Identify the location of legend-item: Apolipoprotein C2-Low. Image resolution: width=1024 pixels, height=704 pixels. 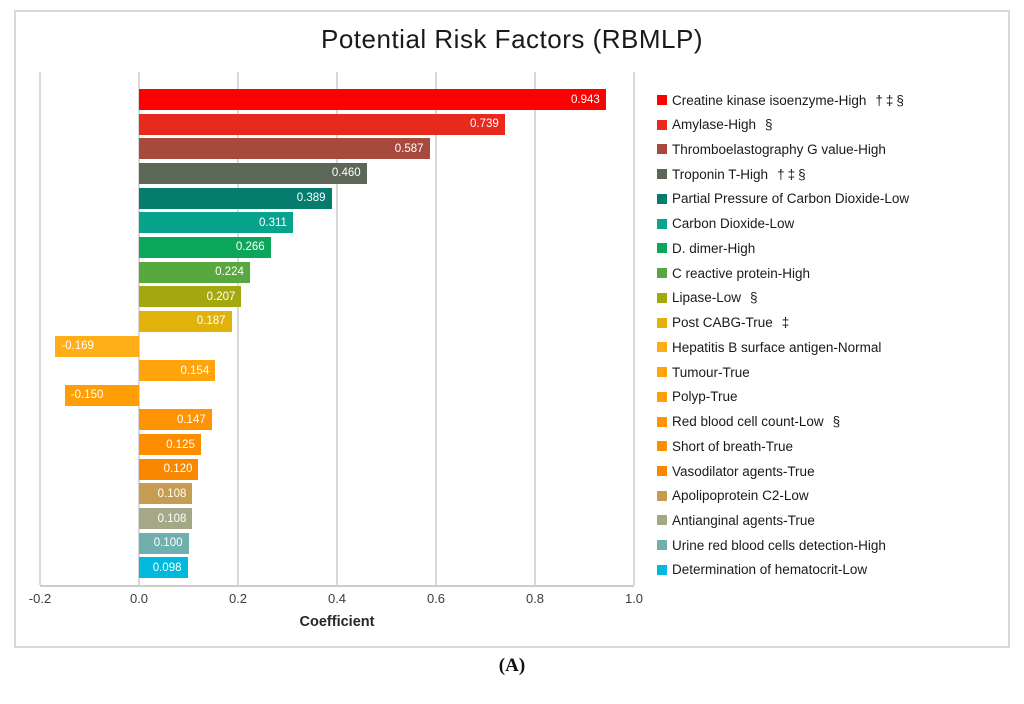
(831, 496).